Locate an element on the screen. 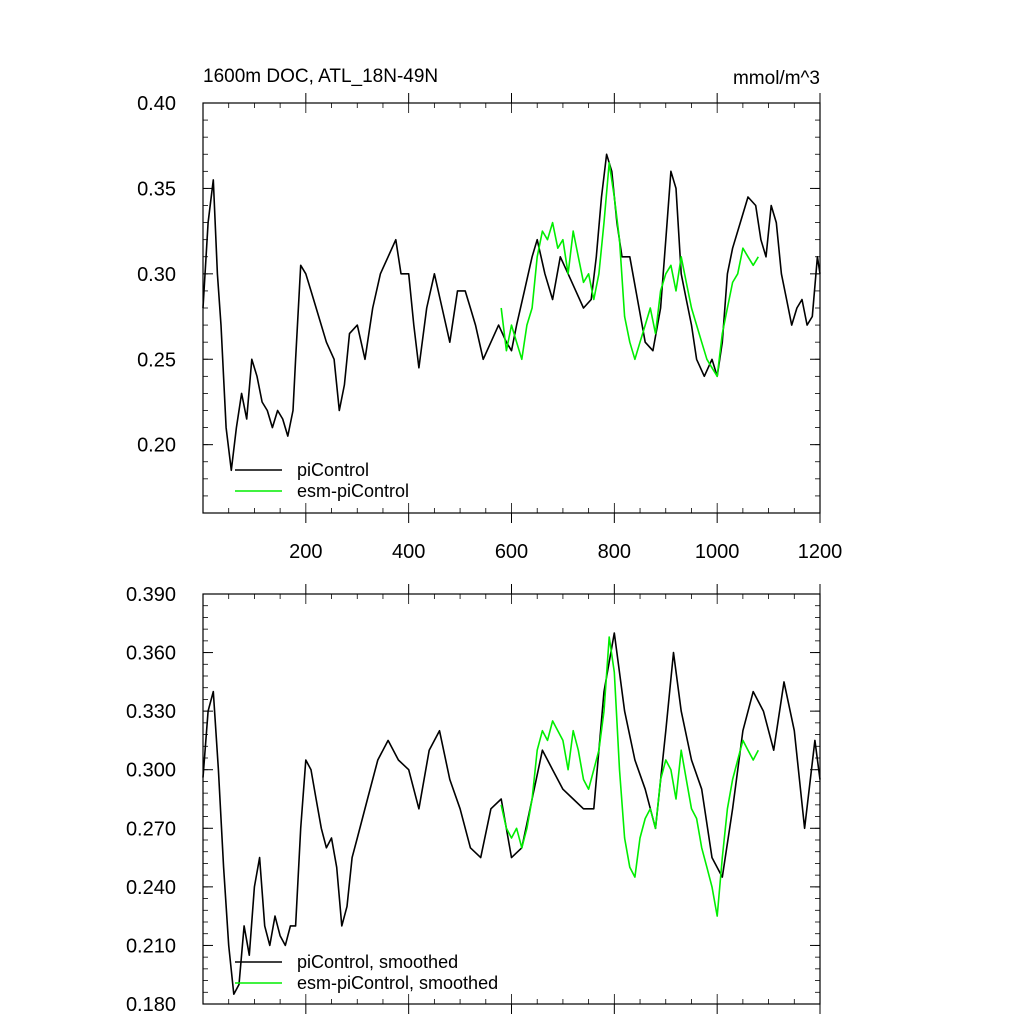 This screenshot has height=1024, width=1024. top-y-tick-label-4: 0.20 is located at coordinates (156, 446).